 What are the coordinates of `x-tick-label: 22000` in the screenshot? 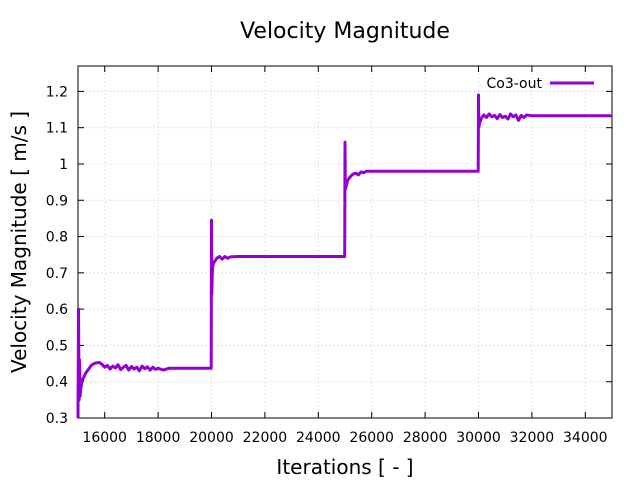 It's located at (265, 438).